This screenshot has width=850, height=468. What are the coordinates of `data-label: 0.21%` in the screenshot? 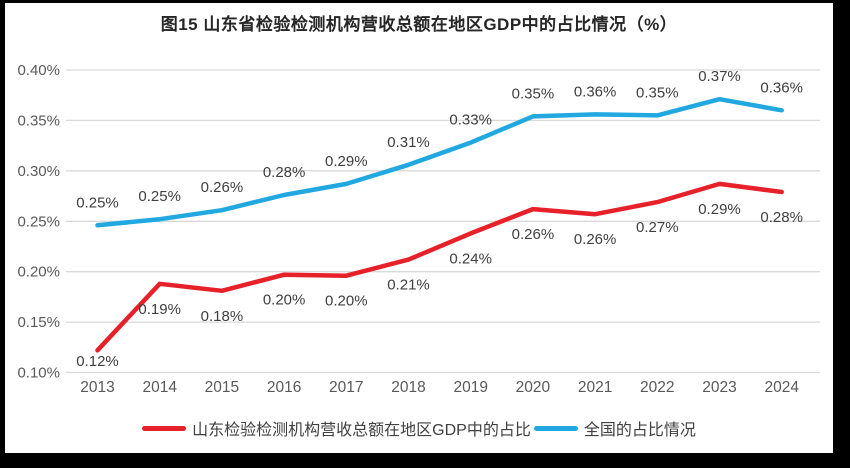 It's located at (408, 285).